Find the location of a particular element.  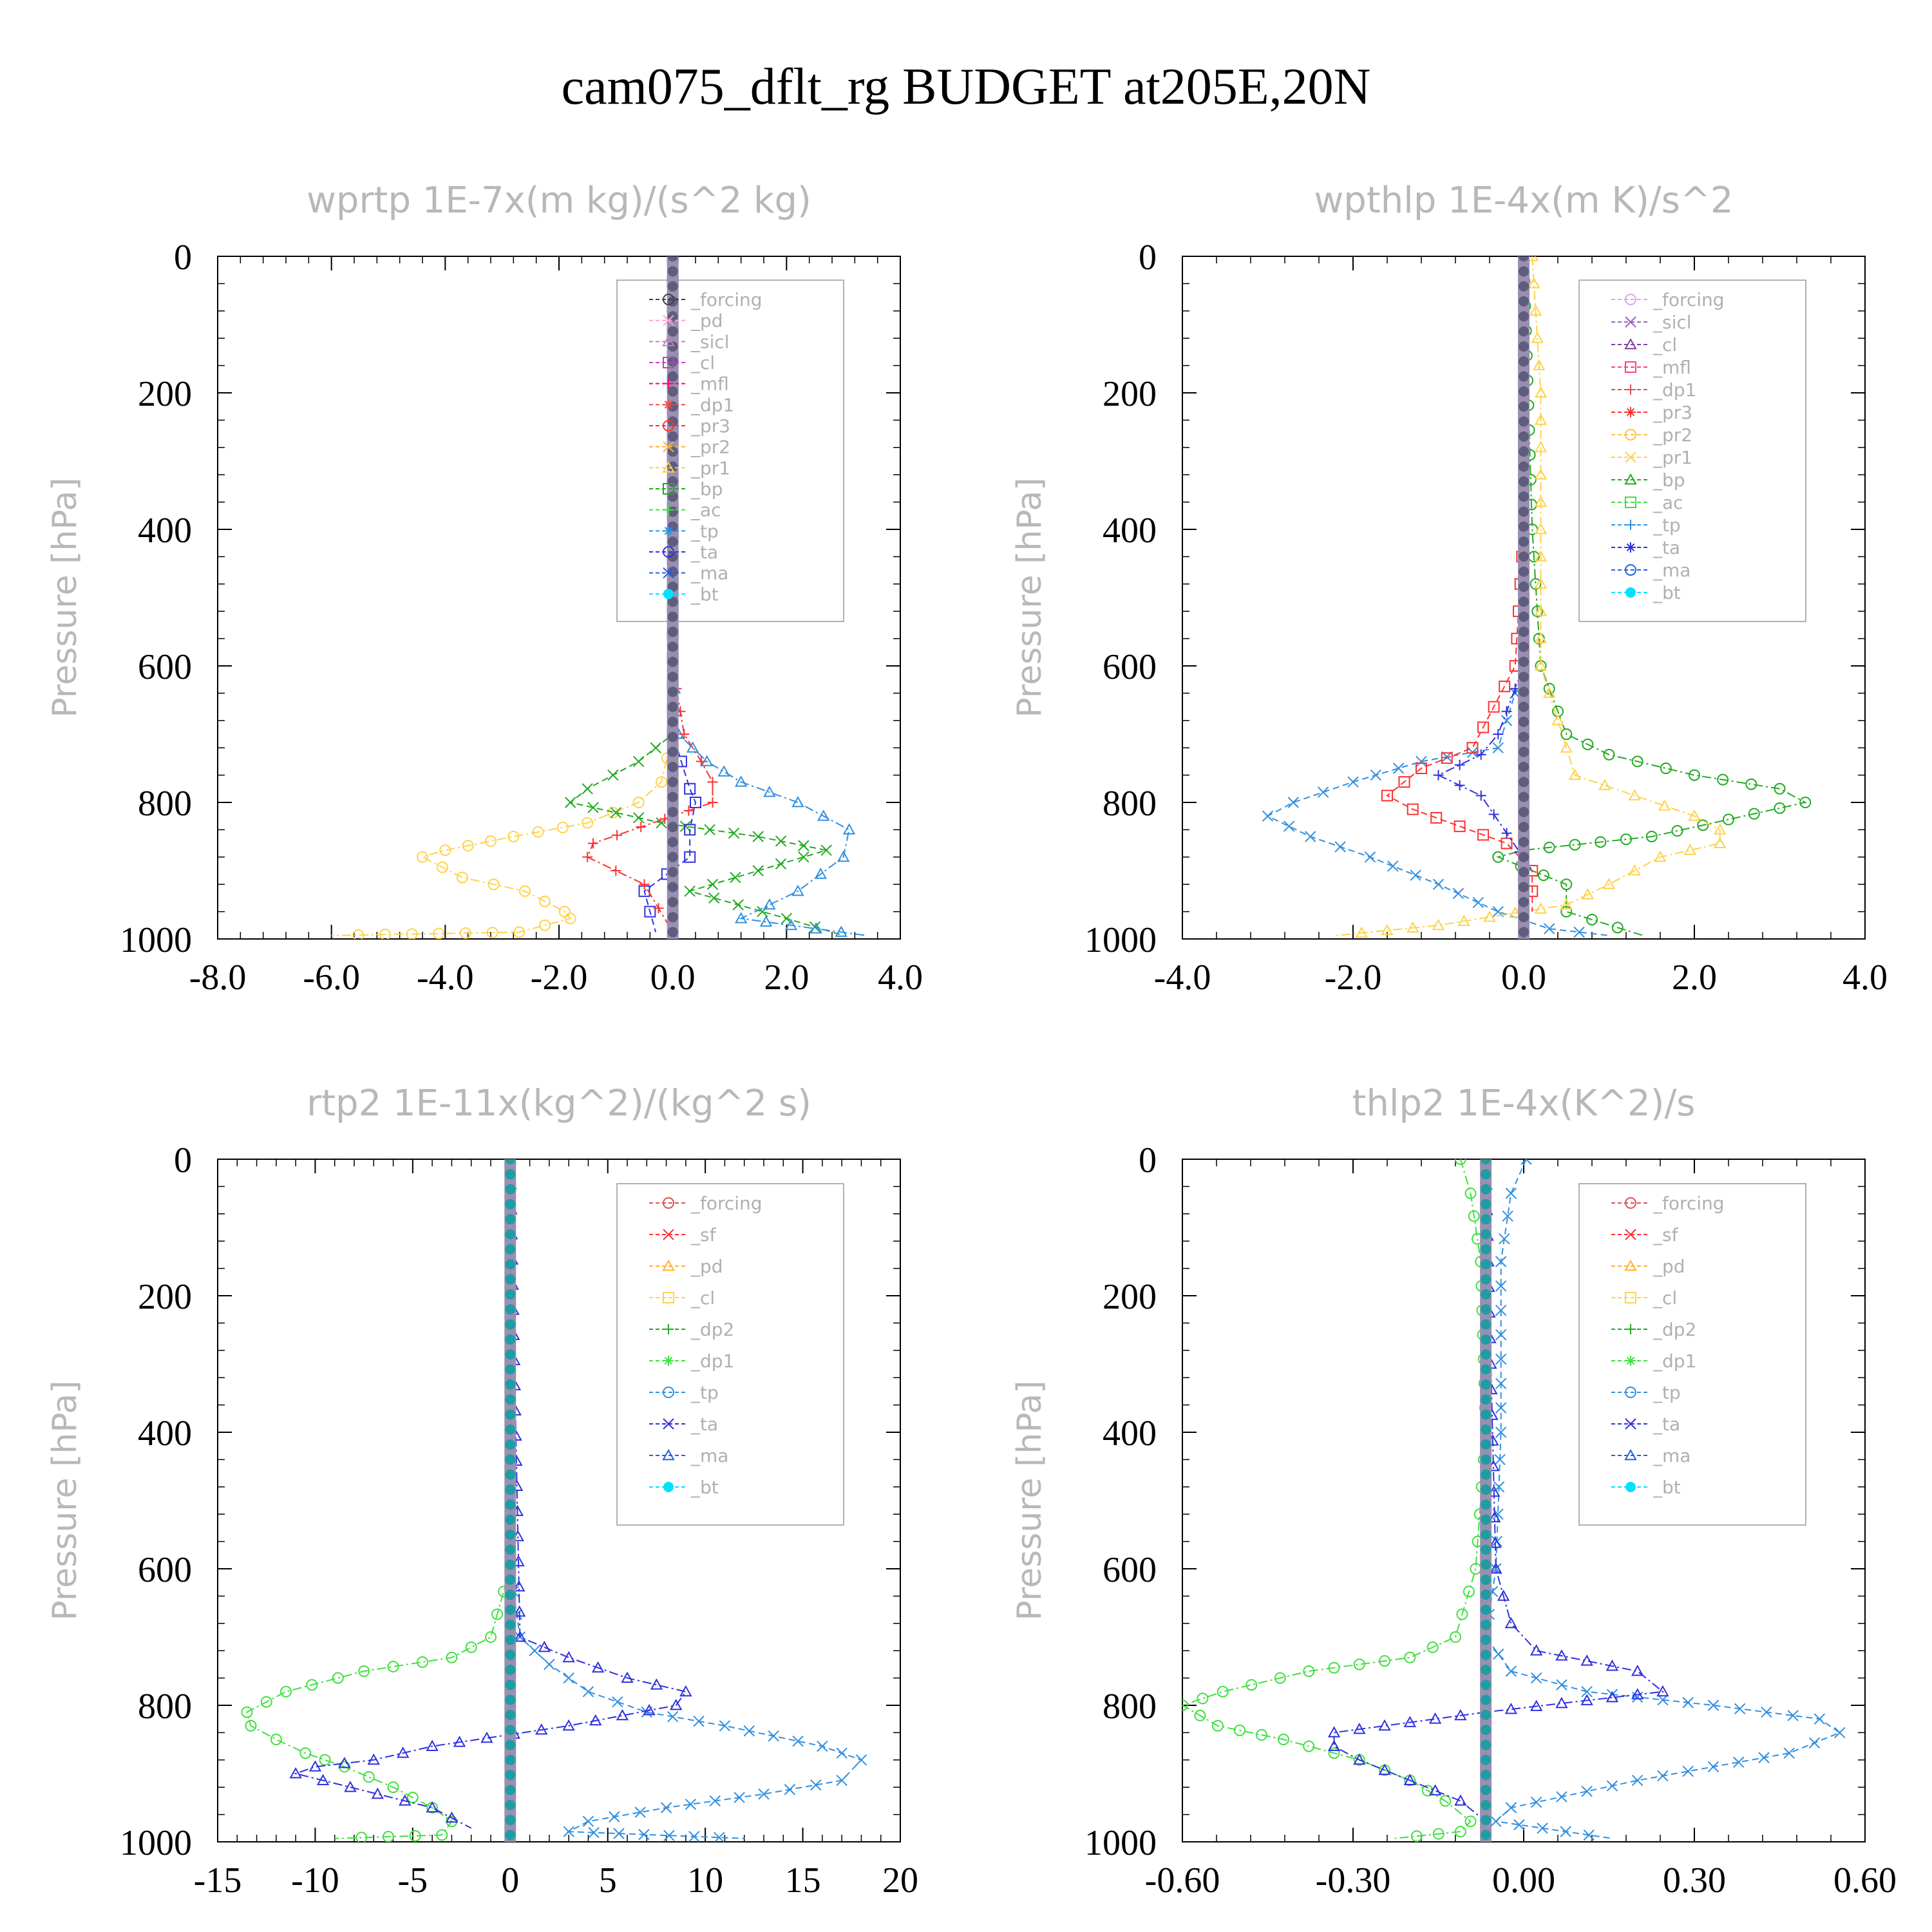

x-tick-label: -0.60 is located at coordinates (1182, 1880).